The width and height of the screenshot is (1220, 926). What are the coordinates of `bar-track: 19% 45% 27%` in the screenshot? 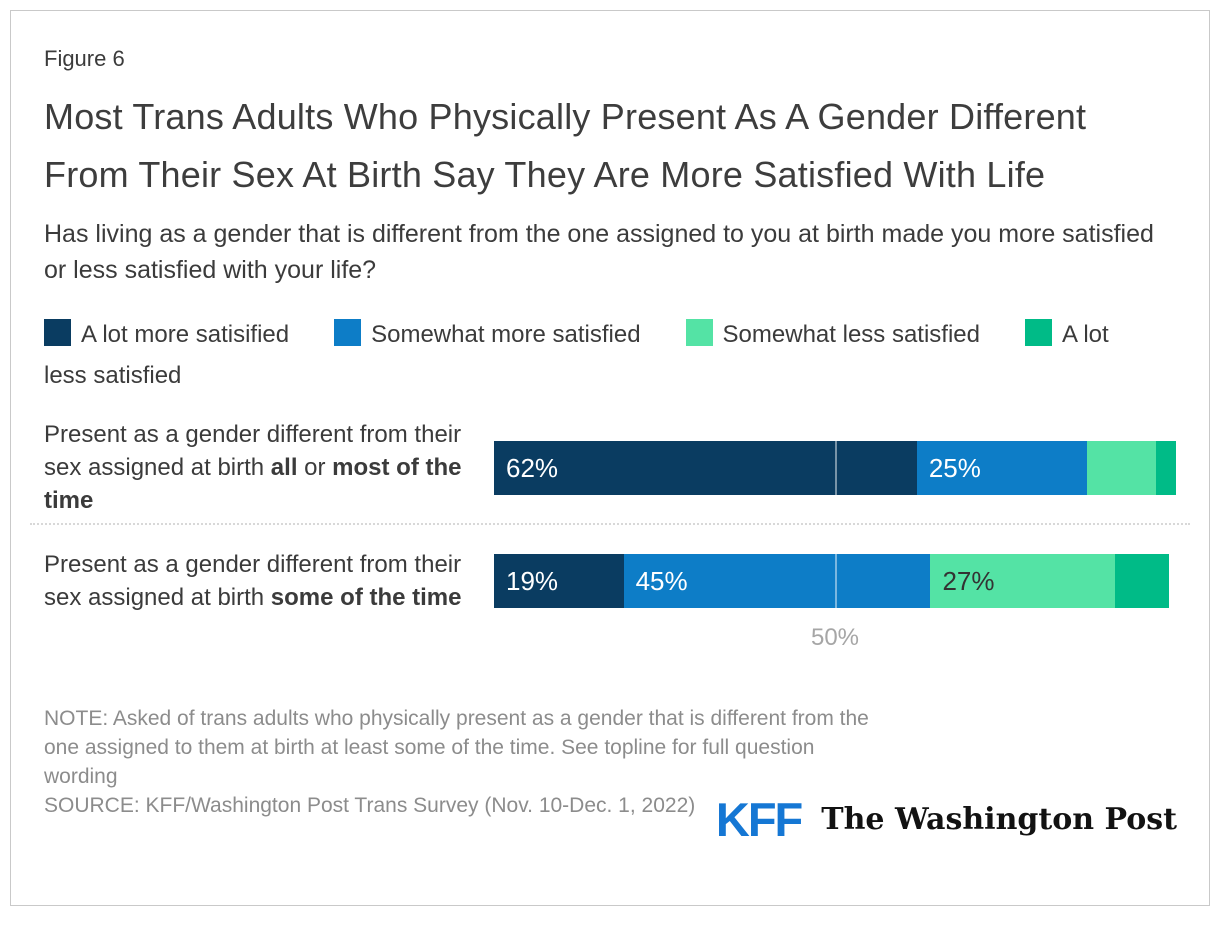 It's located at (835, 580).